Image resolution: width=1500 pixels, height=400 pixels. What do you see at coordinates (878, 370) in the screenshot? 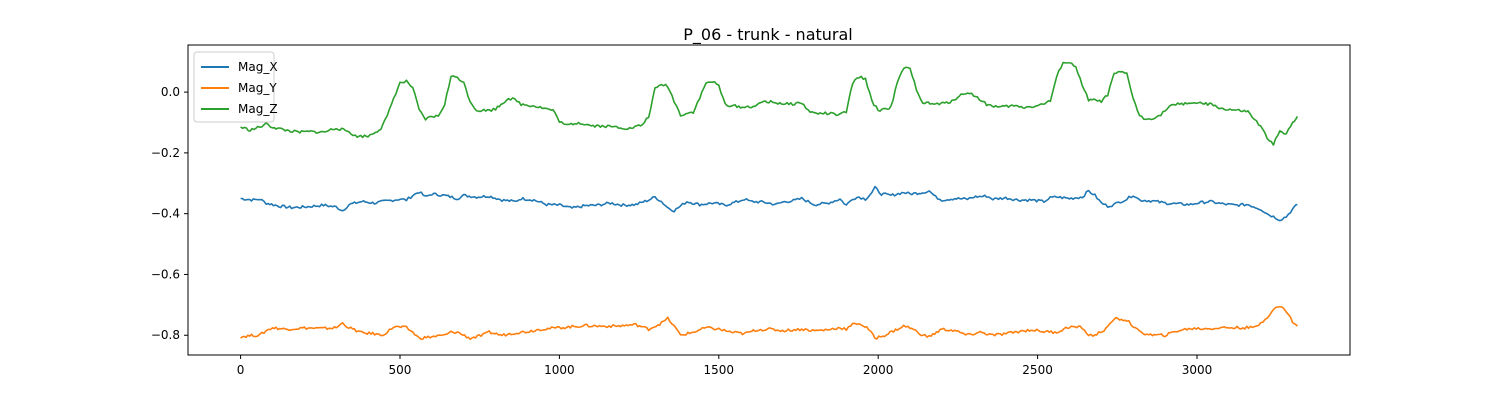
I see `x-tick-label: 2000` at bounding box center [878, 370].